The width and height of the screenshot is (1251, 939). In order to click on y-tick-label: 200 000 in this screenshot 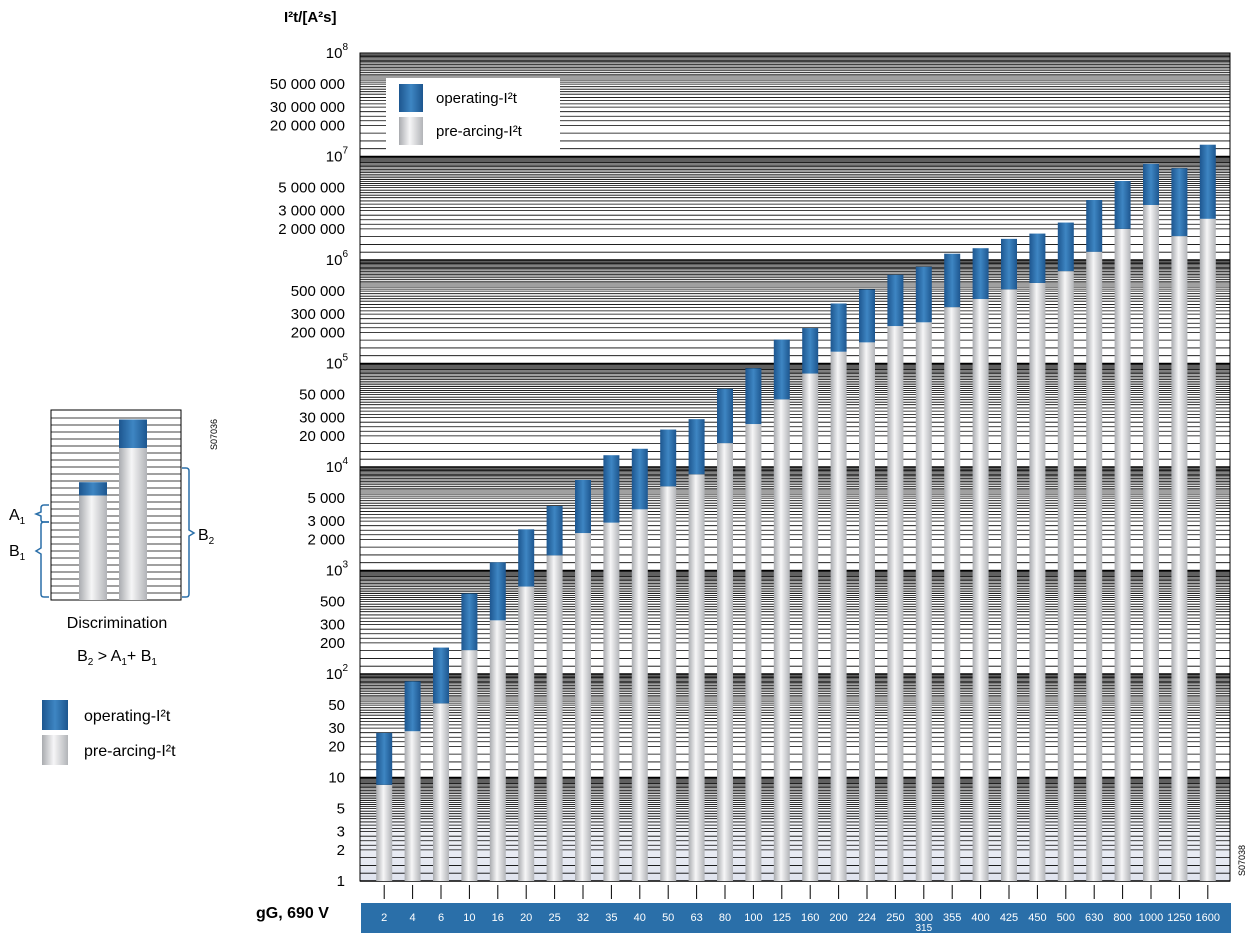, I will do `click(318, 332)`.